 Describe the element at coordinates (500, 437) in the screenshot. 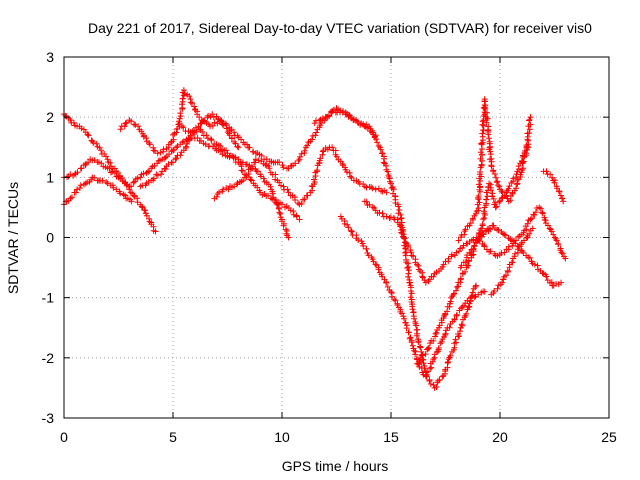

I see `x-tick-label: 20` at that location.